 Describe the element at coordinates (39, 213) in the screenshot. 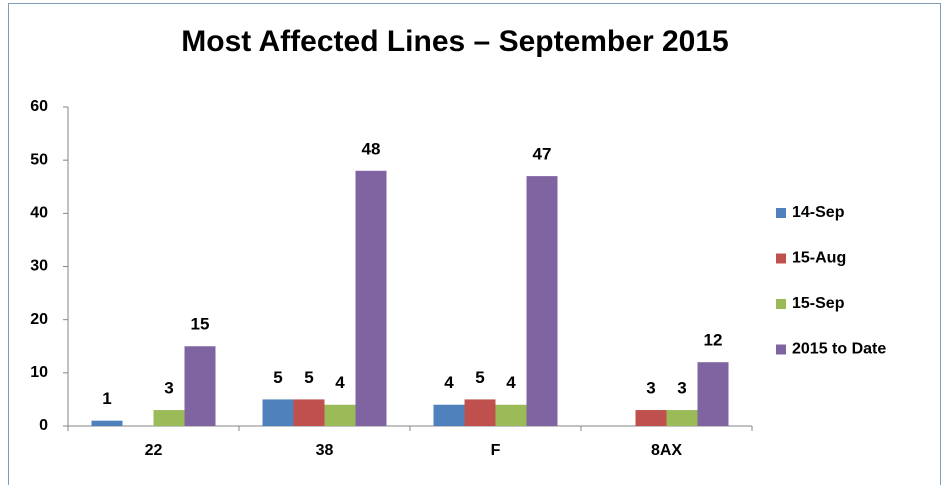

I see `y-tick-label: 40` at that location.